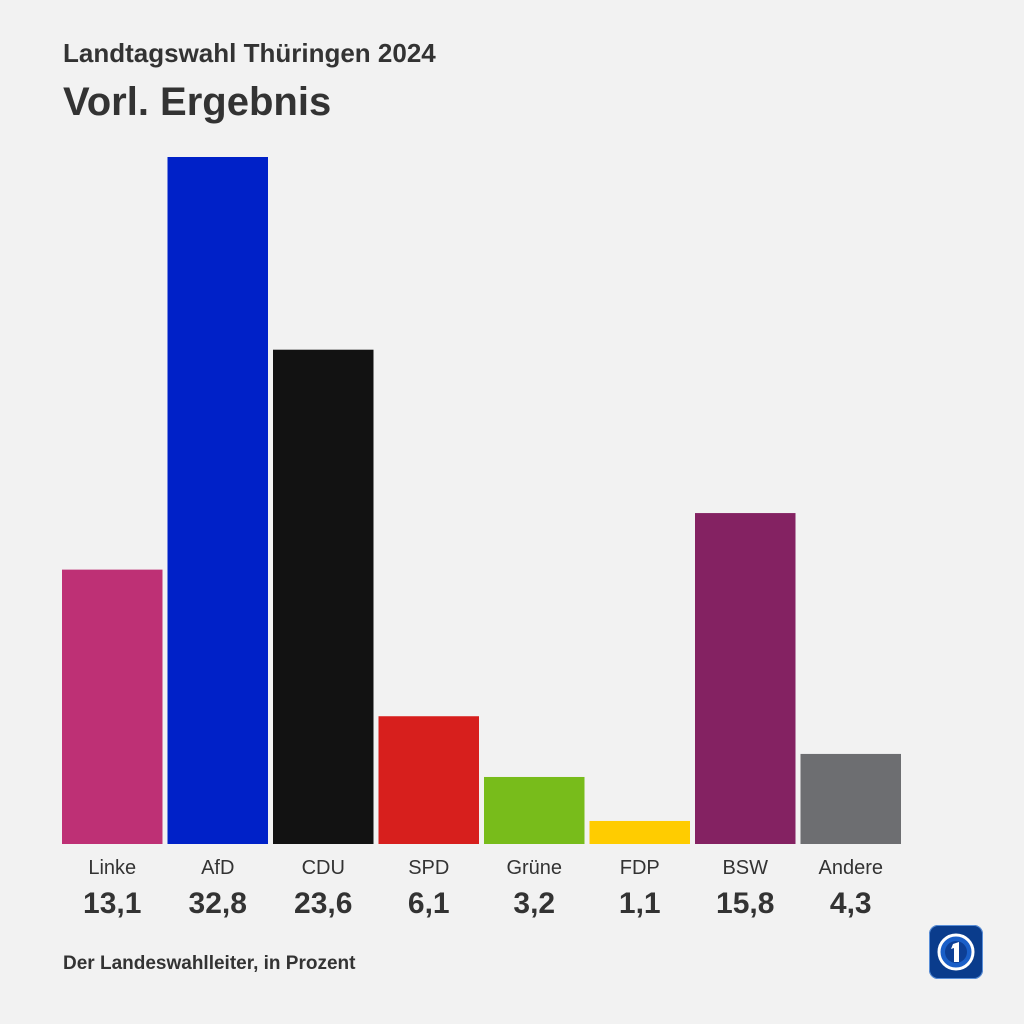 The width and height of the screenshot is (1024, 1024). What do you see at coordinates (534, 810) in the screenshot?
I see `bar-grüne` at bounding box center [534, 810].